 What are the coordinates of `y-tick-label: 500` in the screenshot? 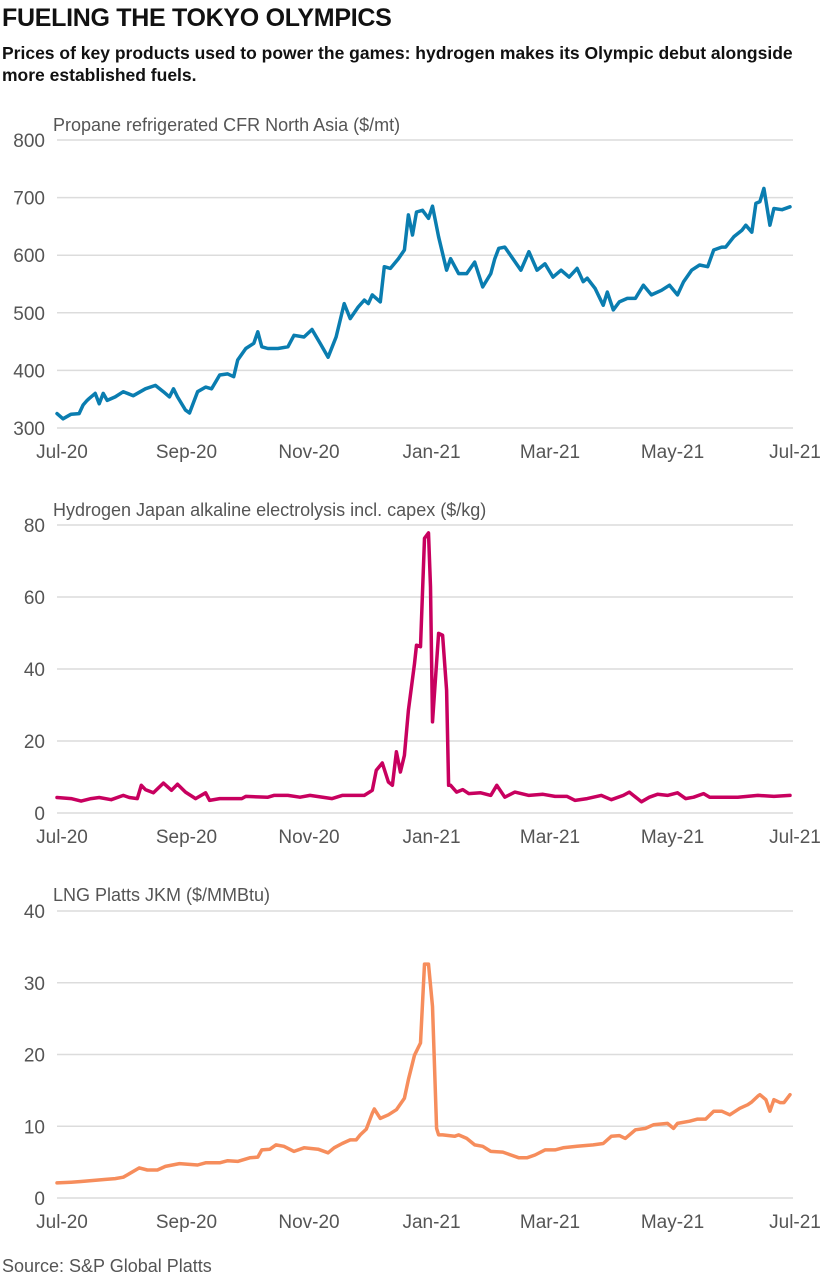 It's located at (29, 314).